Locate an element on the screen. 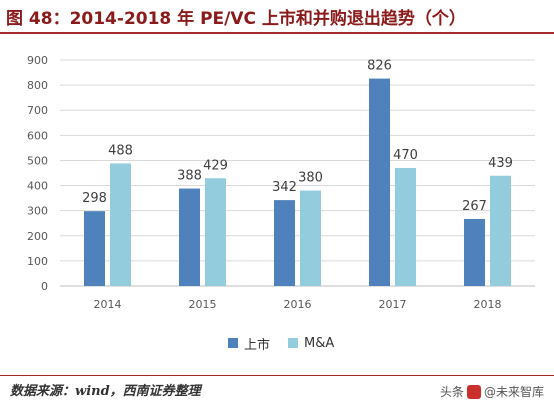 The height and width of the screenshot is (409, 554). y-tick-label-800: 800 is located at coordinates (37, 85).